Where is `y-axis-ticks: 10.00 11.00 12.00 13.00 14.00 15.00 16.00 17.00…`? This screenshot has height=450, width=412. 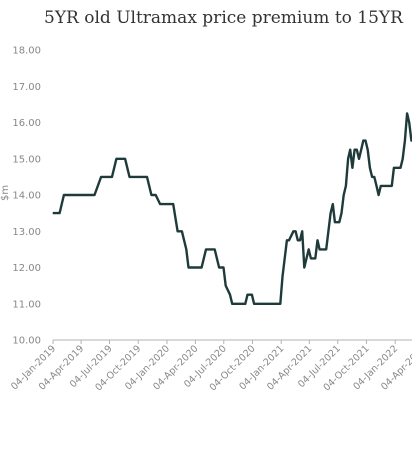 y-axis-ticks: 10.00 11.00 12.00 13.00 14.00 15.00 16.00 17.00… is located at coordinates (26, 196).